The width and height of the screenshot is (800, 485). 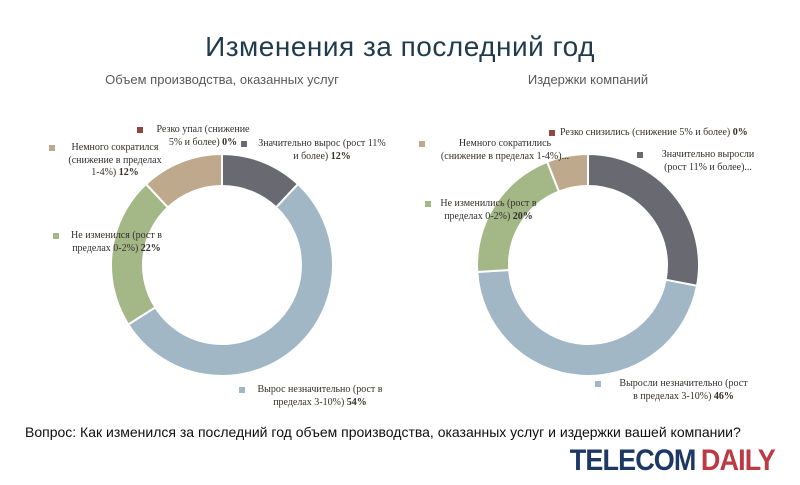 What do you see at coordinates (723, 396) in the screenshot?
I see `legend-value: 46%` at bounding box center [723, 396].